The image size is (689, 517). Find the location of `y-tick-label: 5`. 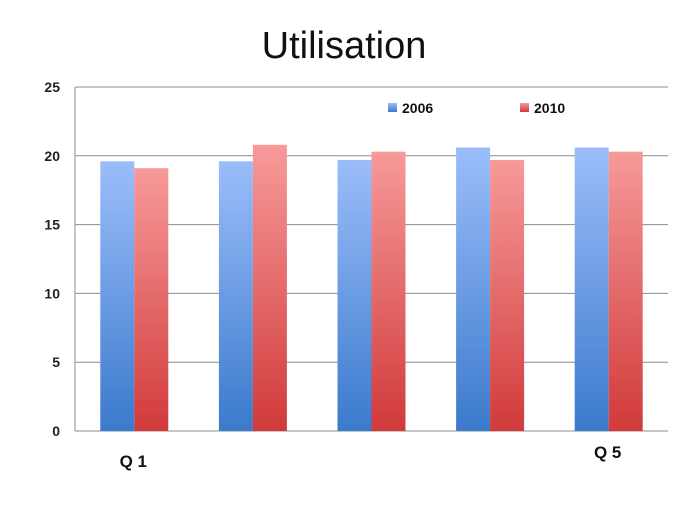

y-tick-label: 5 is located at coordinates (56, 362).